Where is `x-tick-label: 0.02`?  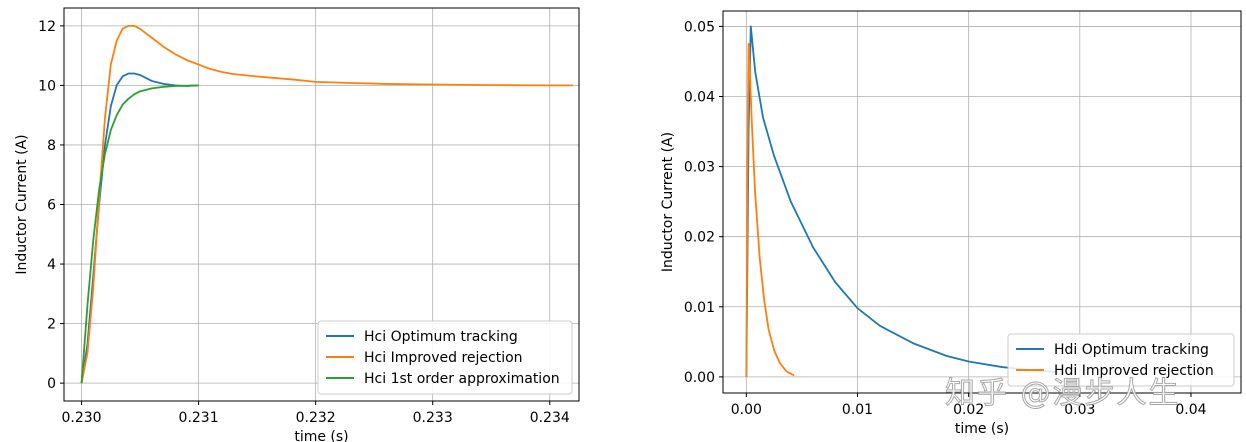 x-tick-label: 0.02 is located at coordinates (968, 410).